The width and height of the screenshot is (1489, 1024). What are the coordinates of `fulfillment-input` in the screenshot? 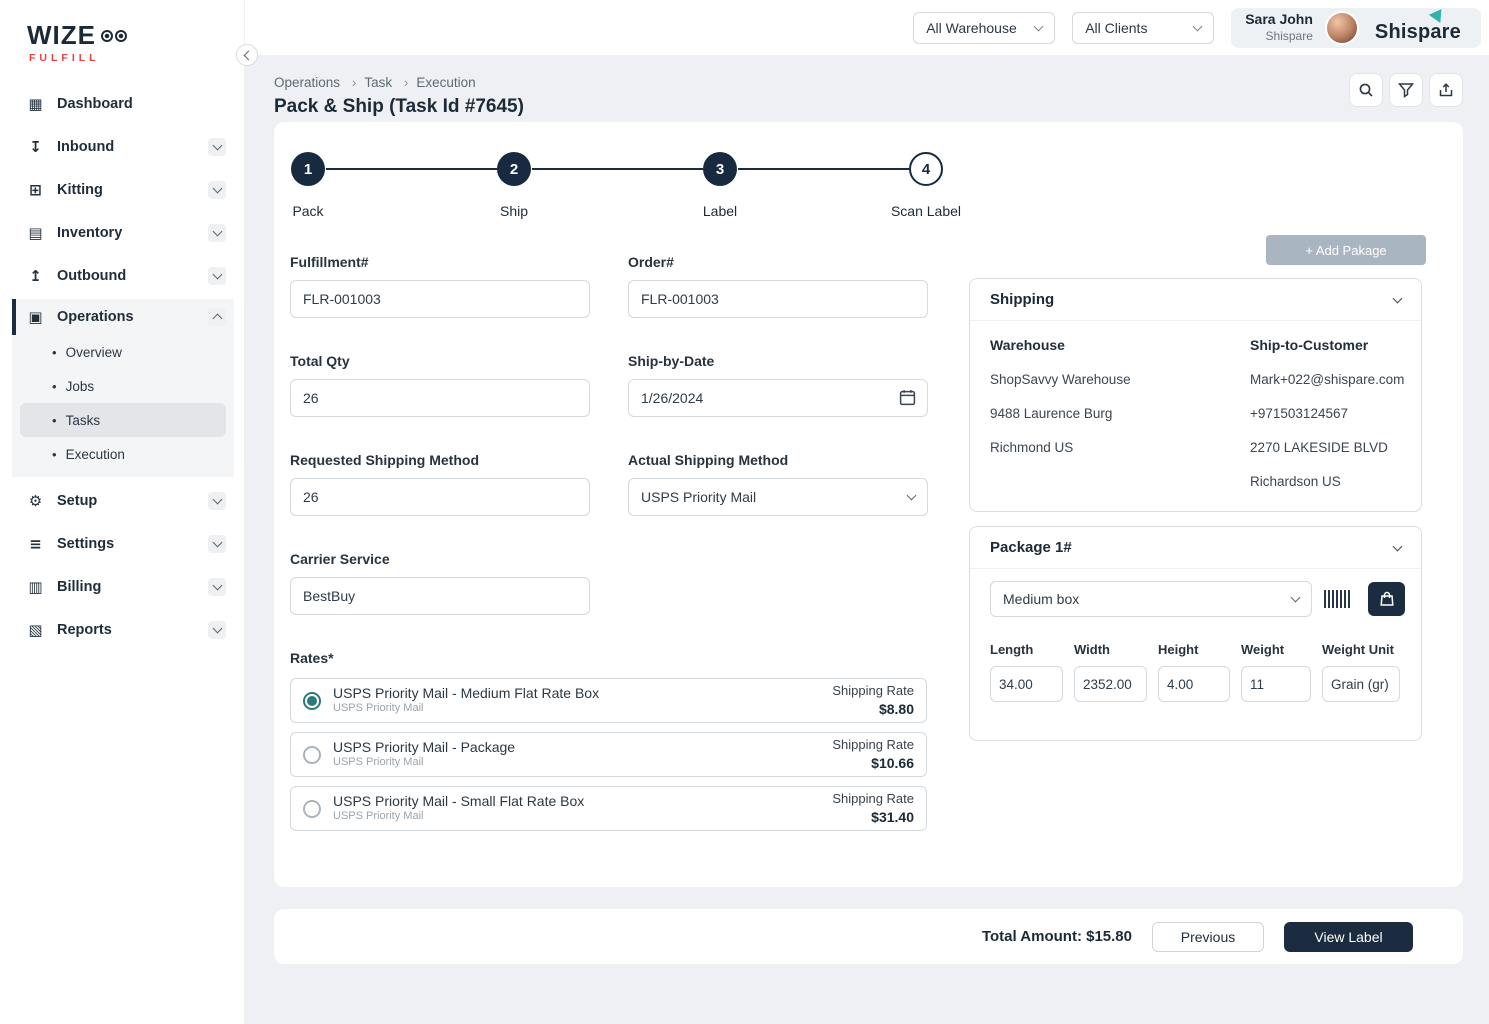 It's located at (440, 299).